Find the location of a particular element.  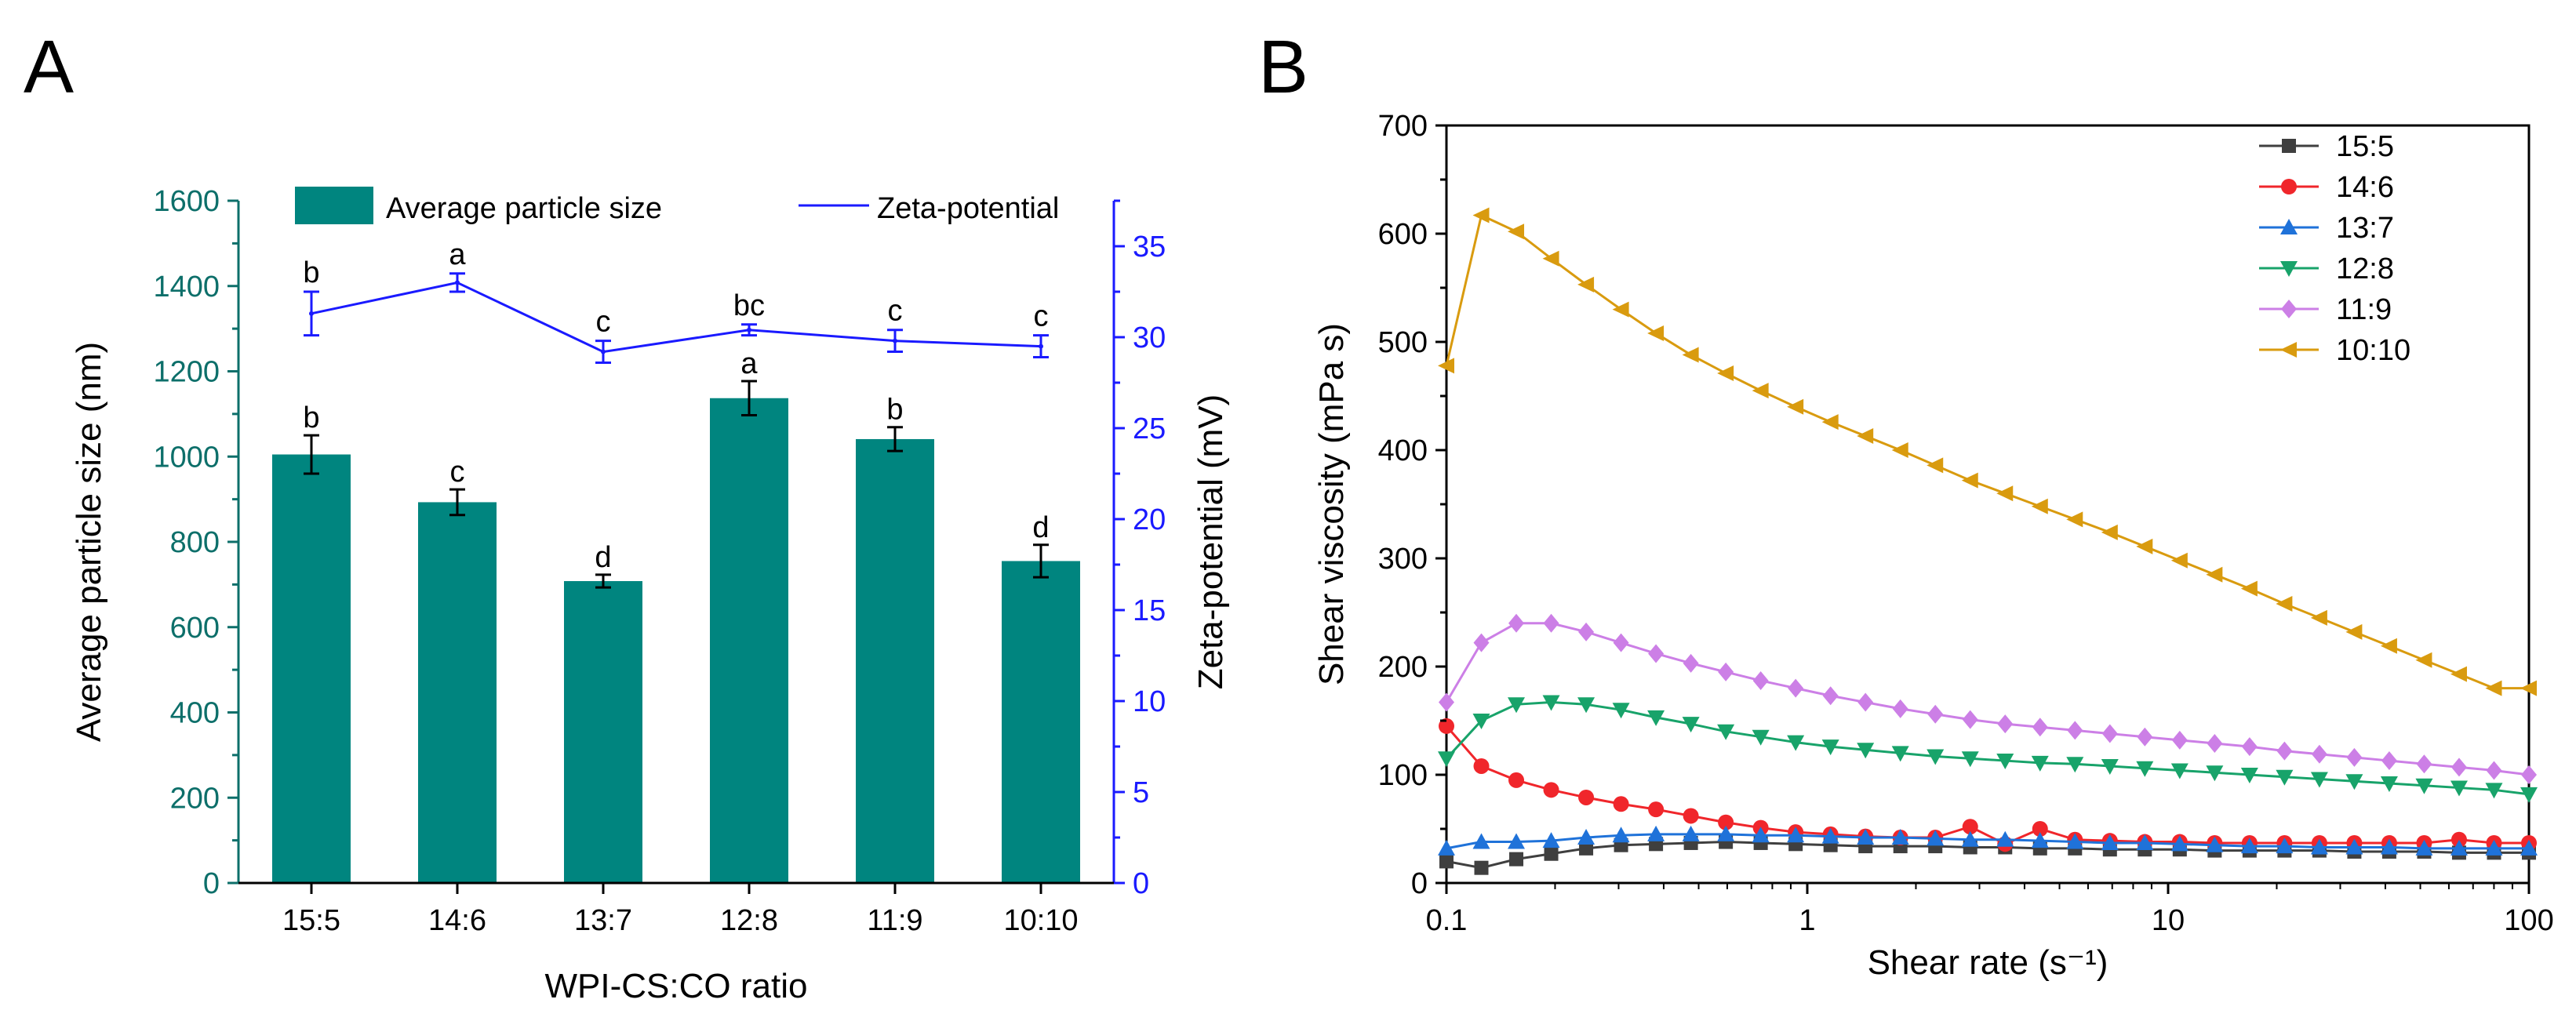

y-tick-label: 600 is located at coordinates (1403, 234).